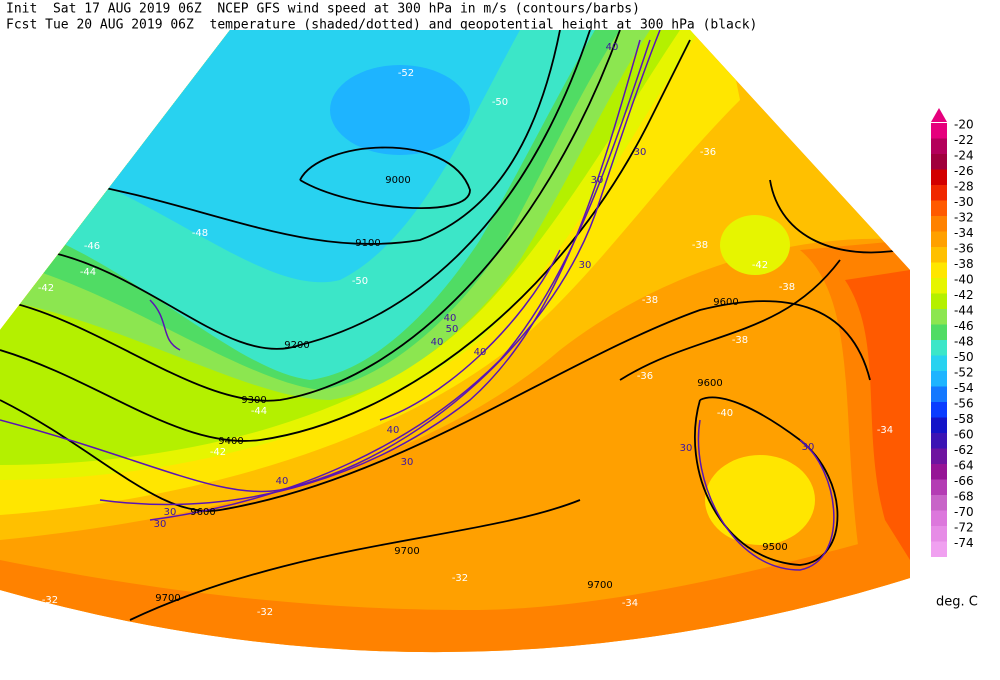  I want to click on colorbar-label: -50, so click(964, 357).